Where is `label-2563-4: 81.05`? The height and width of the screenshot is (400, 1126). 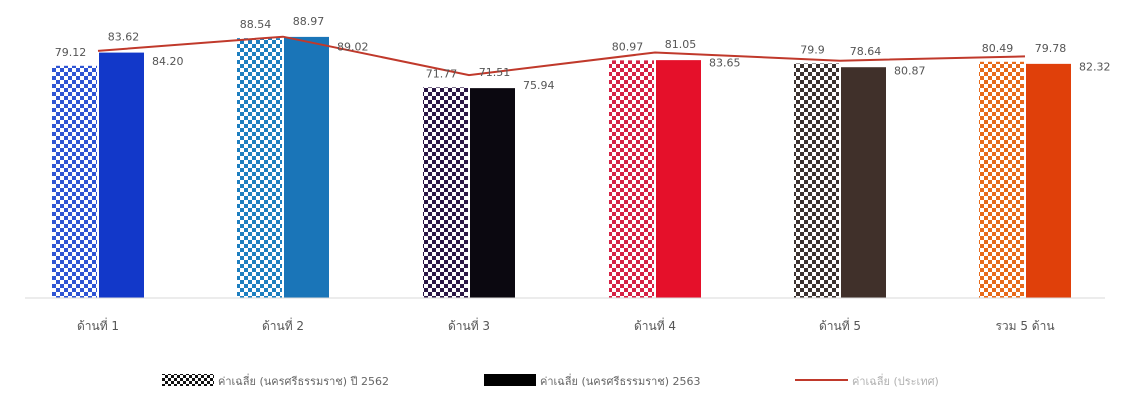
label-2563-4: 81.05 is located at coordinates (681, 44).